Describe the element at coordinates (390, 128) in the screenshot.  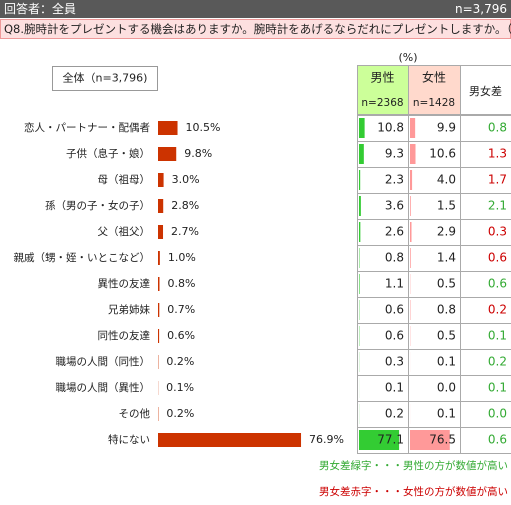
I see `cell-value: 10.8` at that location.